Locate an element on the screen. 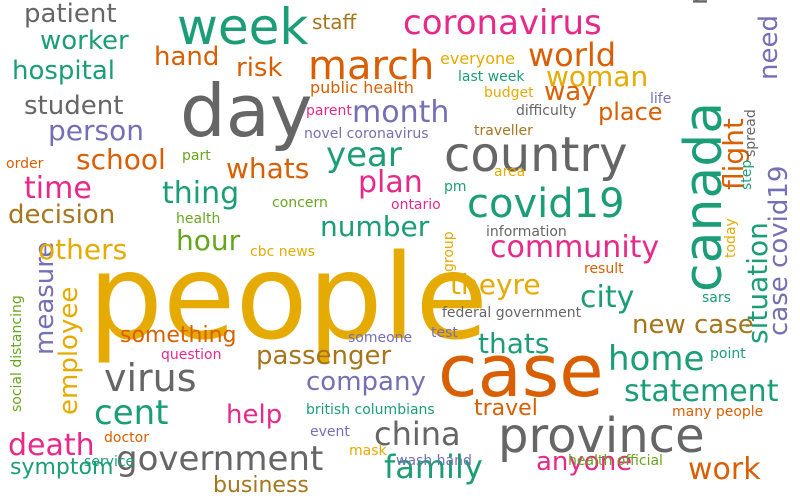  word-place: place is located at coordinates (630, 112).